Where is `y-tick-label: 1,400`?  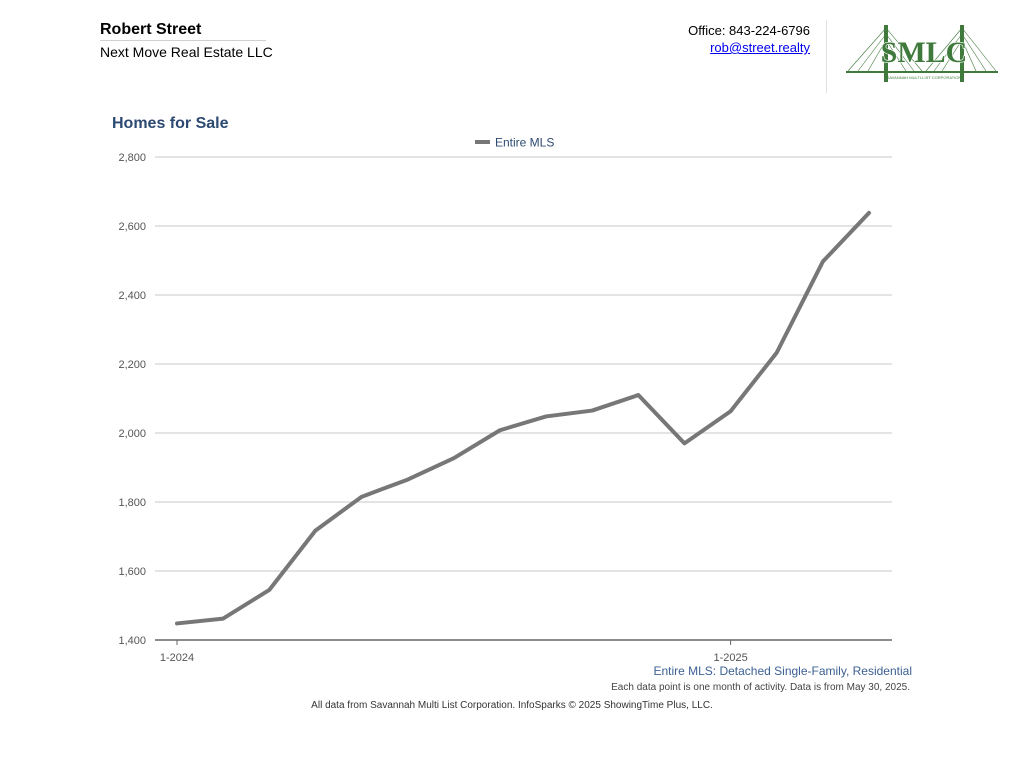 y-tick-label: 1,400 is located at coordinates (132, 641).